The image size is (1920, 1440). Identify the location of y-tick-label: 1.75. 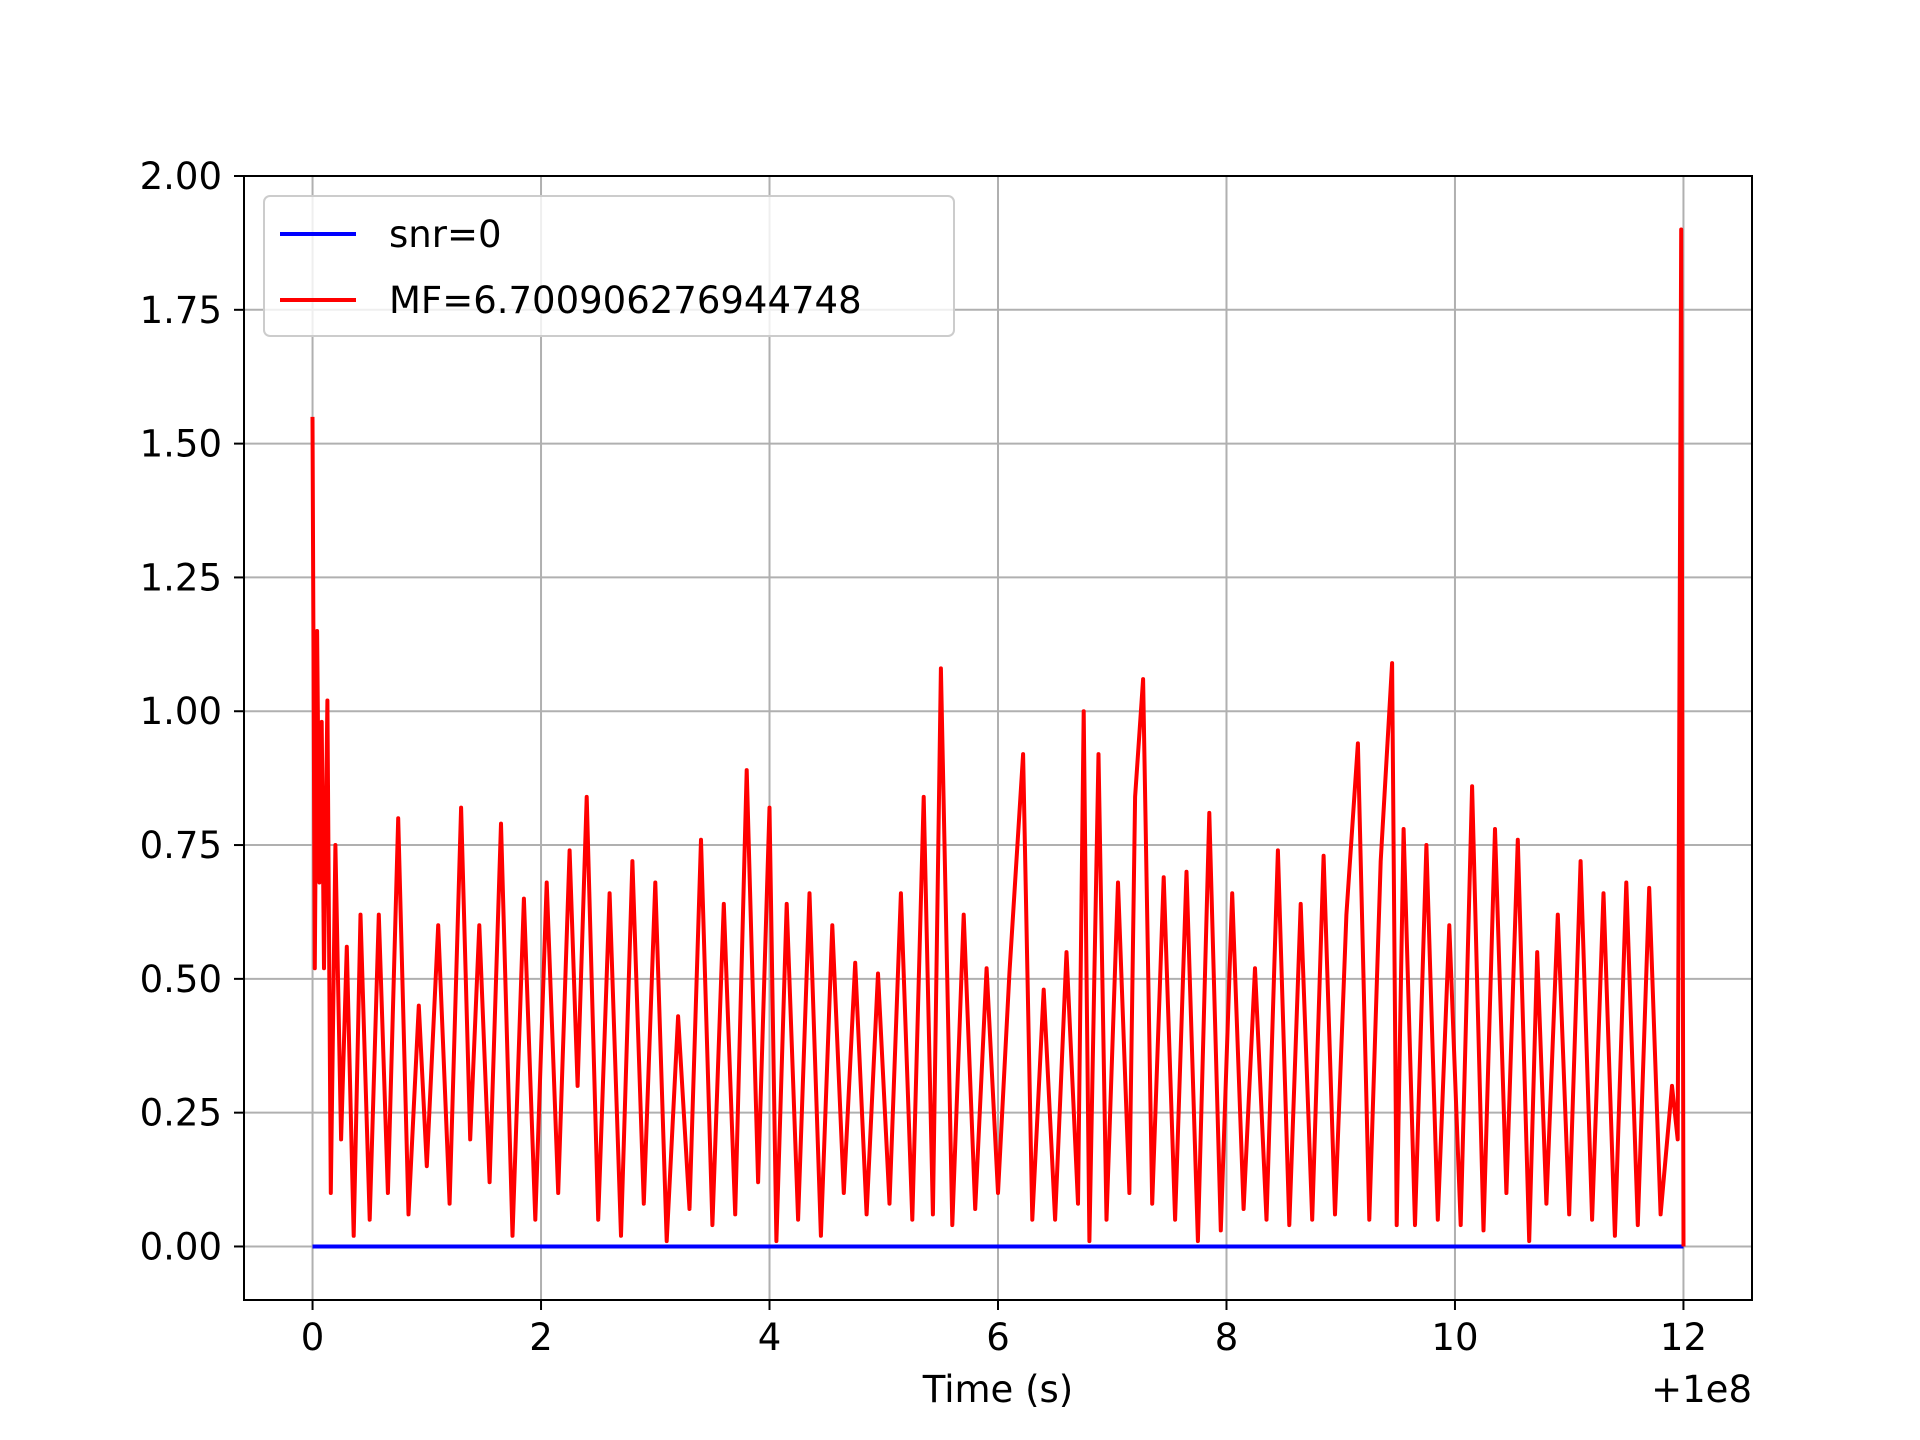
(181, 310).